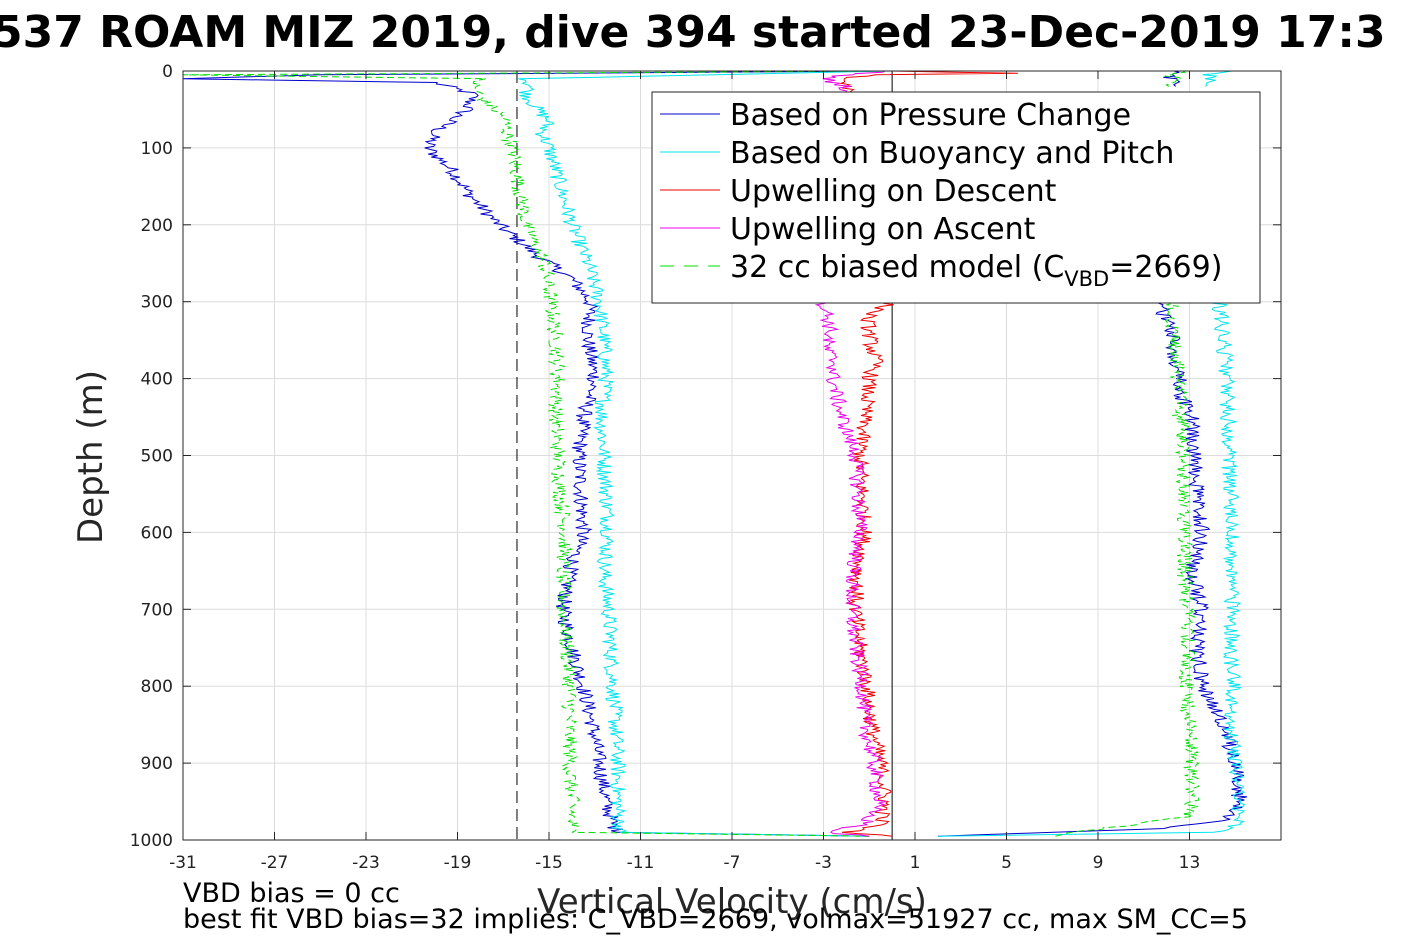 Image resolution: width=1417 pixels, height=945 pixels. Describe the element at coordinates (366, 863) in the screenshot. I see `x-tick-label: -23` at that location.